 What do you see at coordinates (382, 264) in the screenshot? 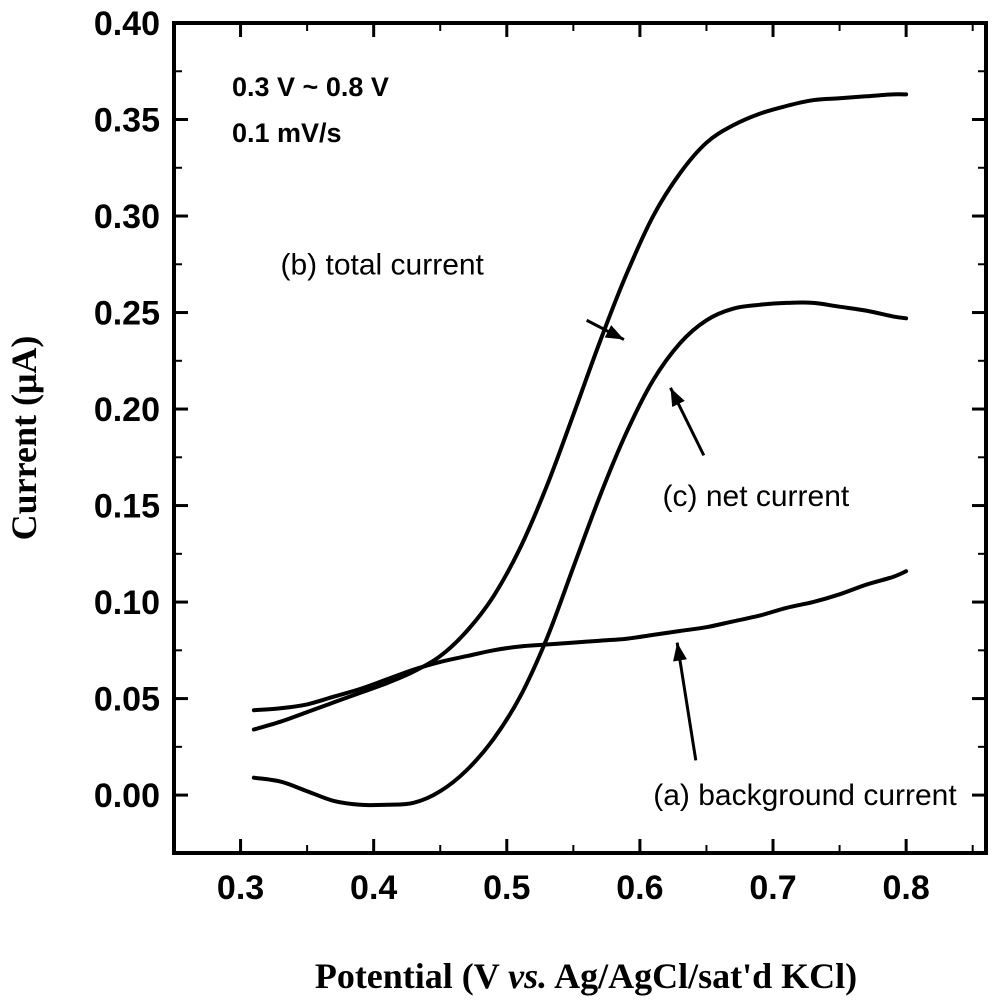
I see `annotation-total-current: (b) total current` at bounding box center [382, 264].